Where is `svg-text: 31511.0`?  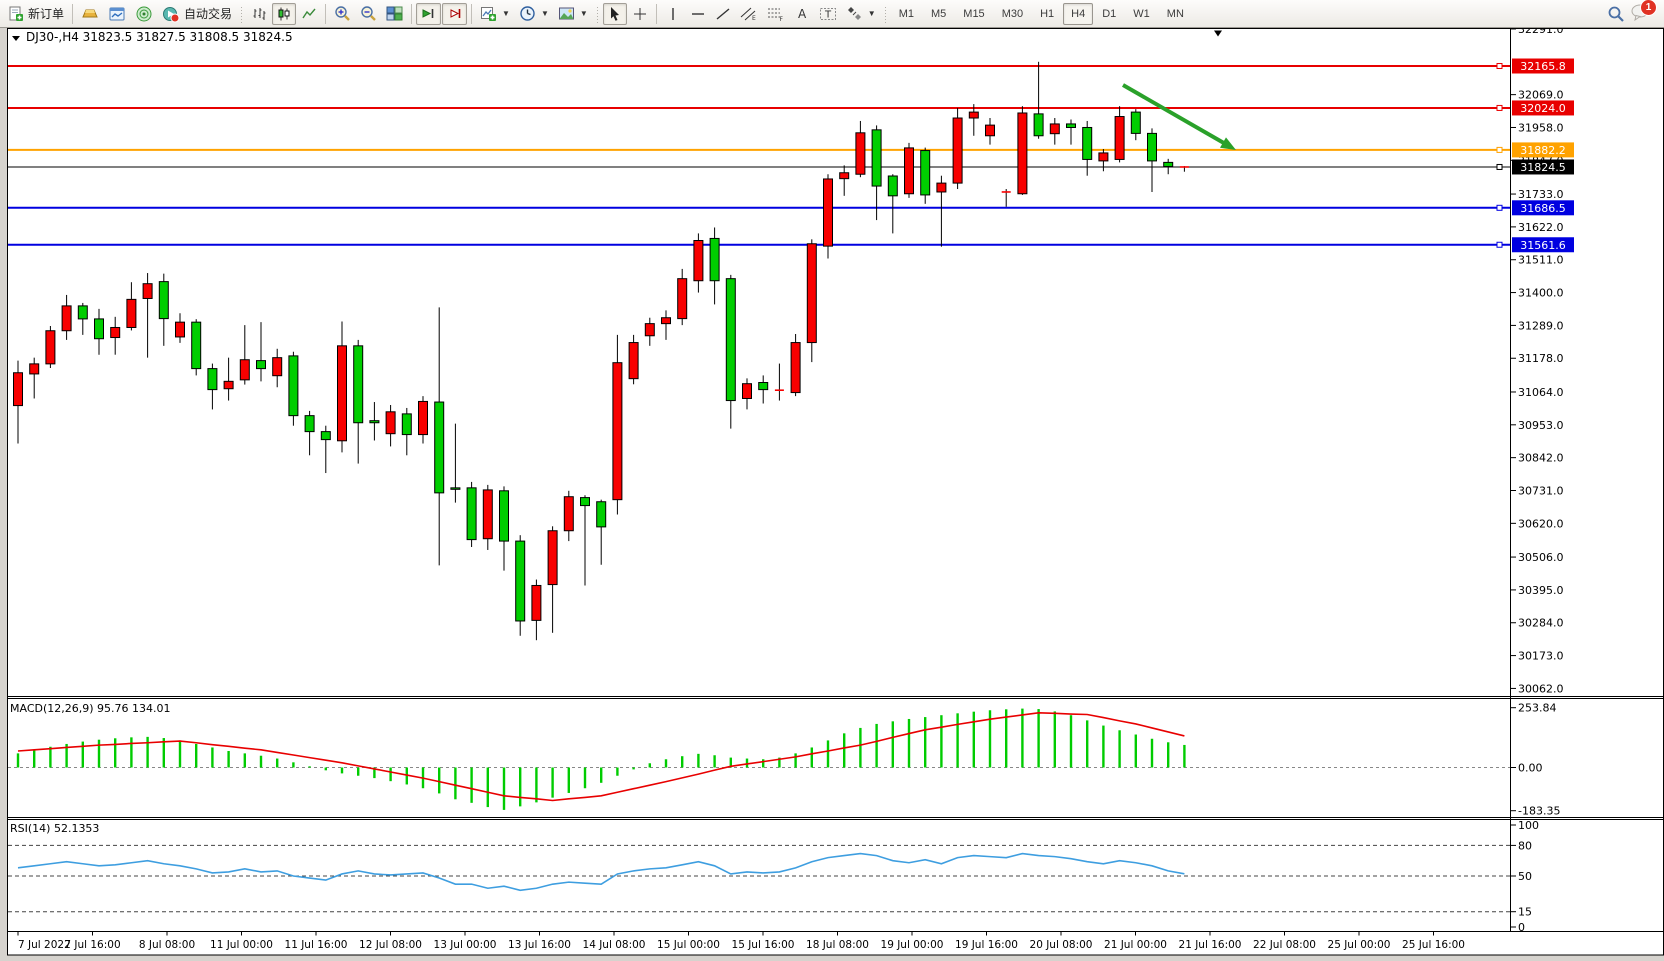
svg-text: 31511.0 is located at coordinates (1541, 260).